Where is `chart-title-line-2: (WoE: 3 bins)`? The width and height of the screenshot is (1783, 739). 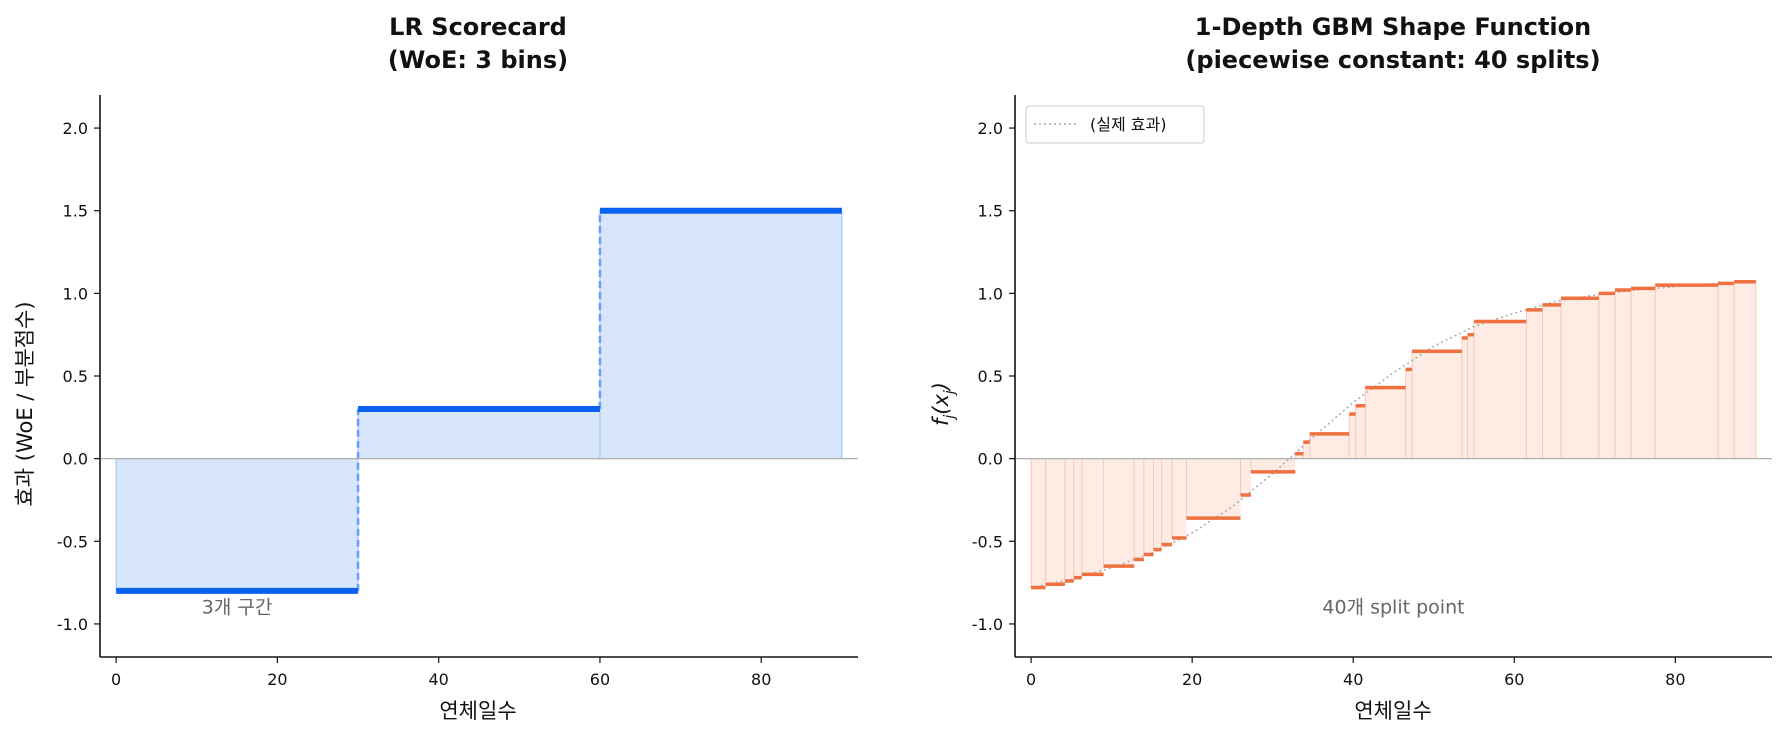
chart-title-line-2: (WoE: 3 bins) is located at coordinates (478, 60).